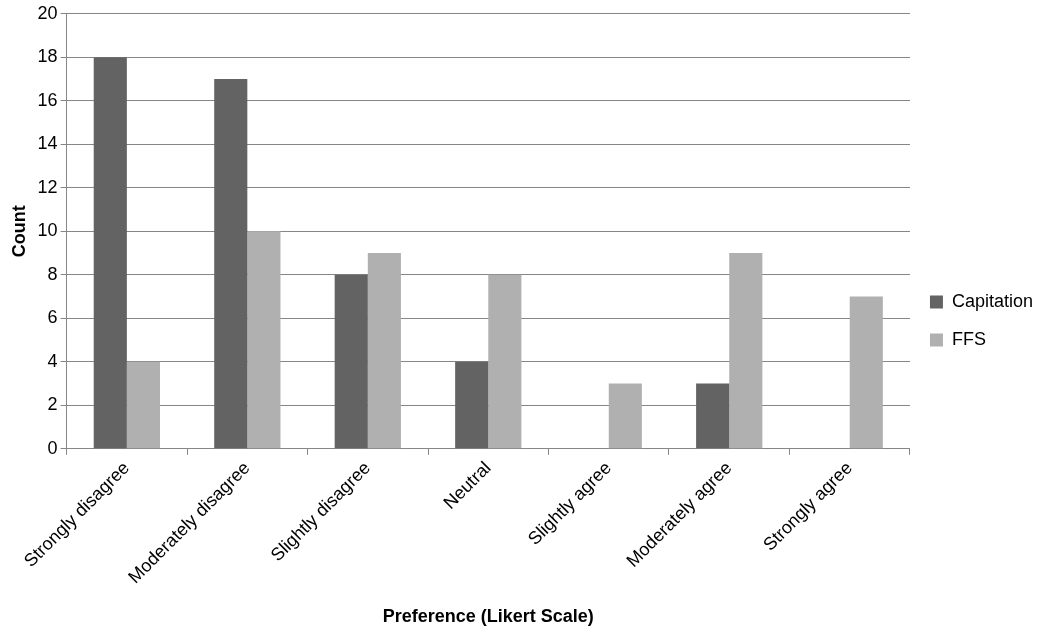 Image resolution: width=1053 pixels, height=637 pixels. Describe the element at coordinates (992, 300) in the screenshot. I see `legend-label: Capitation` at that location.